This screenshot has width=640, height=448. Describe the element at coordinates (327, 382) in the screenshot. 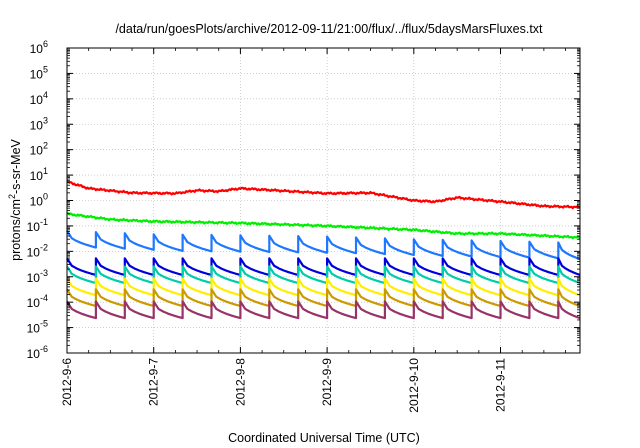

I see `x-tick-label: 2012-9-9` at that location.